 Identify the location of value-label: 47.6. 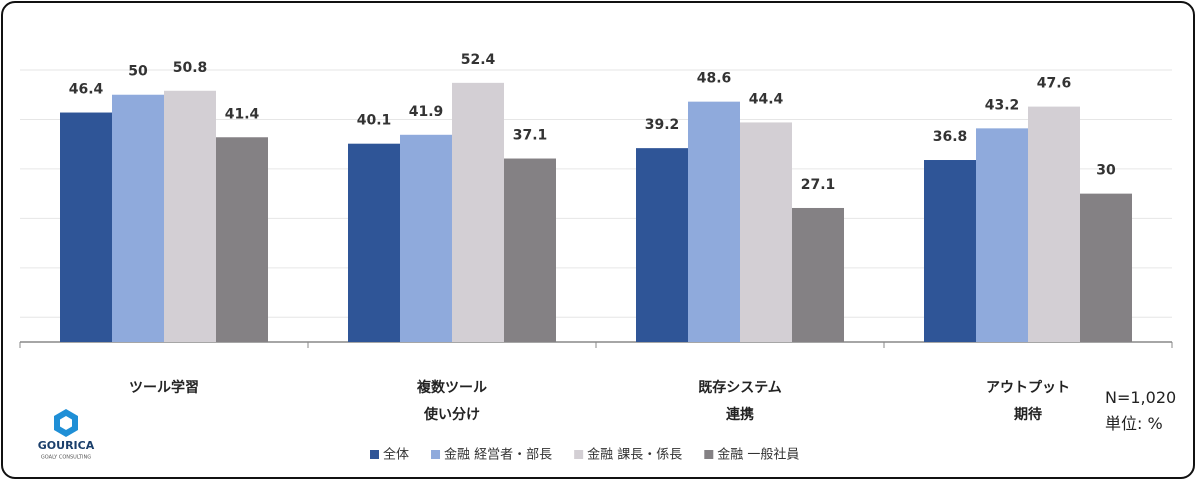
(1054, 84).